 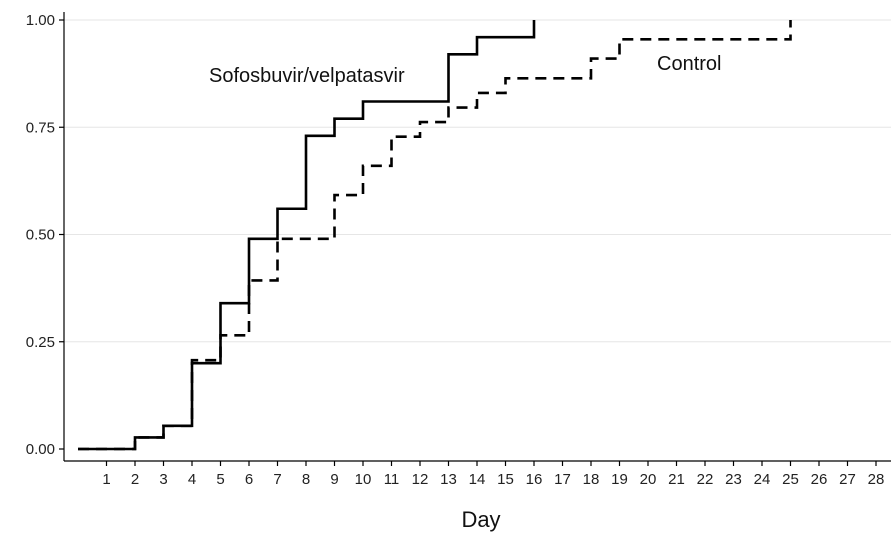 I want to click on x-tick-label-19: 19, so click(x=619, y=479).